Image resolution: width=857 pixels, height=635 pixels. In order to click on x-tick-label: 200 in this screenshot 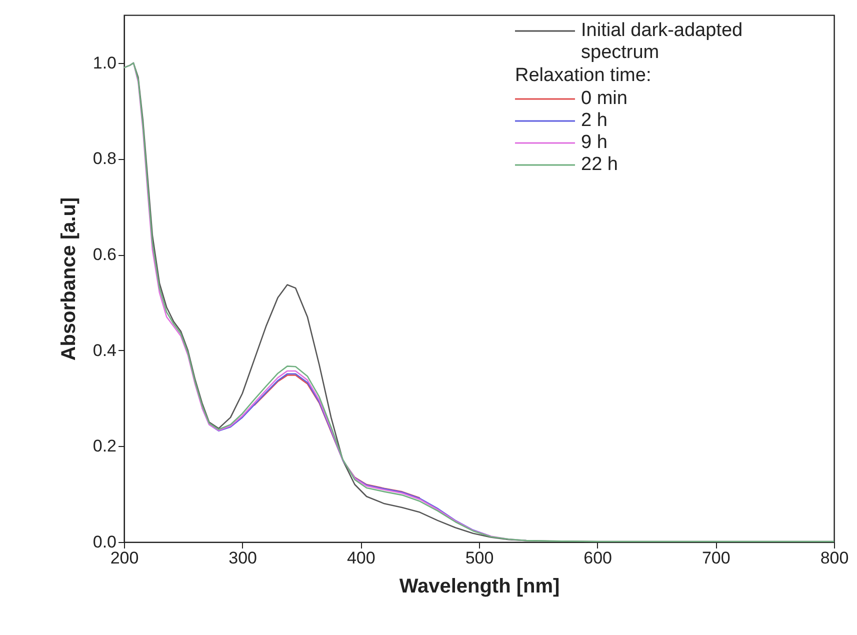, I will do `click(124, 558)`.